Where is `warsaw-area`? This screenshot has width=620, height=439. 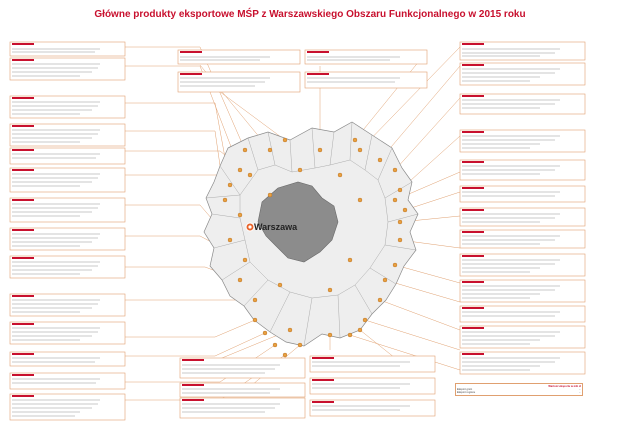
warsaw-area is located at coordinates (298, 222).